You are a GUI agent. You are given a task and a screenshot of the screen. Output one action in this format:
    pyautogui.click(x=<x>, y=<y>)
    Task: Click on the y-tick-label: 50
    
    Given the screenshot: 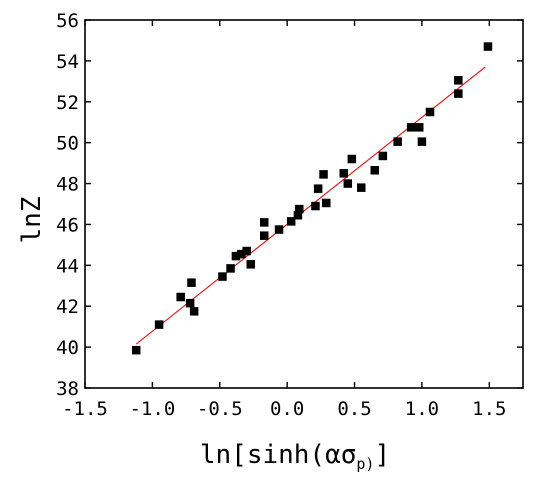 What is the action you would take?
    pyautogui.click(x=67, y=144)
    